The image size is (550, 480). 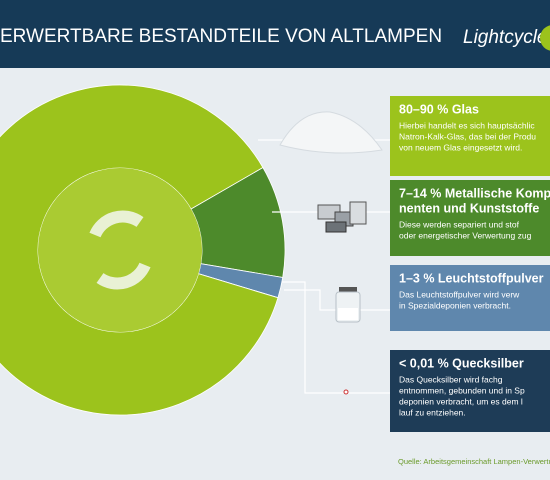 What do you see at coordinates (459, 224) in the screenshot?
I see `box-body: Diese werden separiert und stof` at bounding box center [459, 224].